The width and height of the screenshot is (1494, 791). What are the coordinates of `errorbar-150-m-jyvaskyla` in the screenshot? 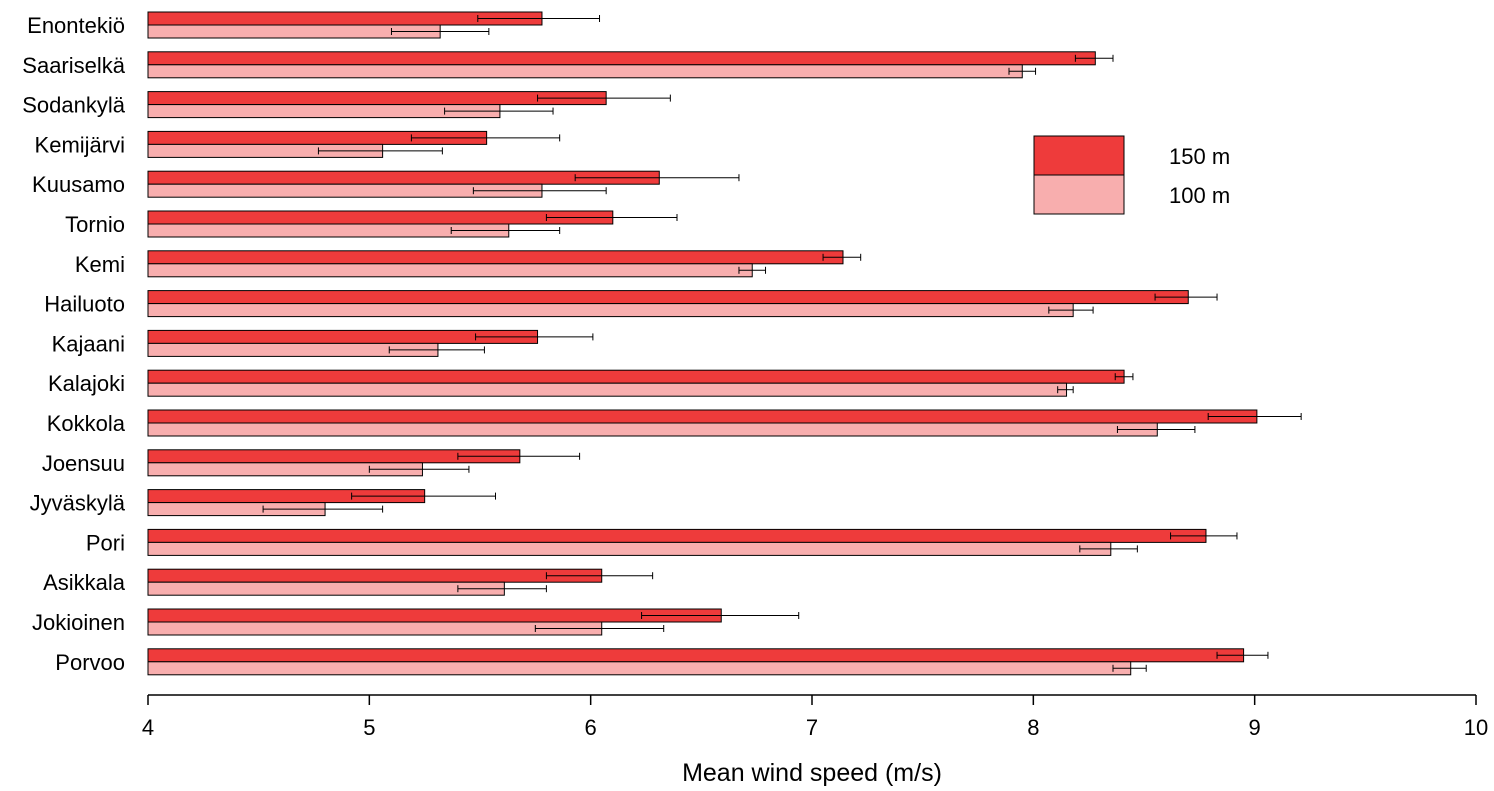 It's located at (423, 496).